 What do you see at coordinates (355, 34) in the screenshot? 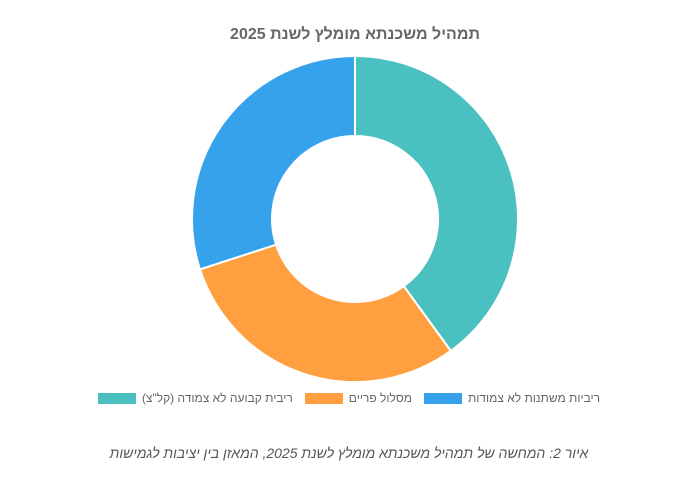
I see `chart-title: תמהיל משכנתא מומלץ לשנת 2025` at bounding box center [355, 34].